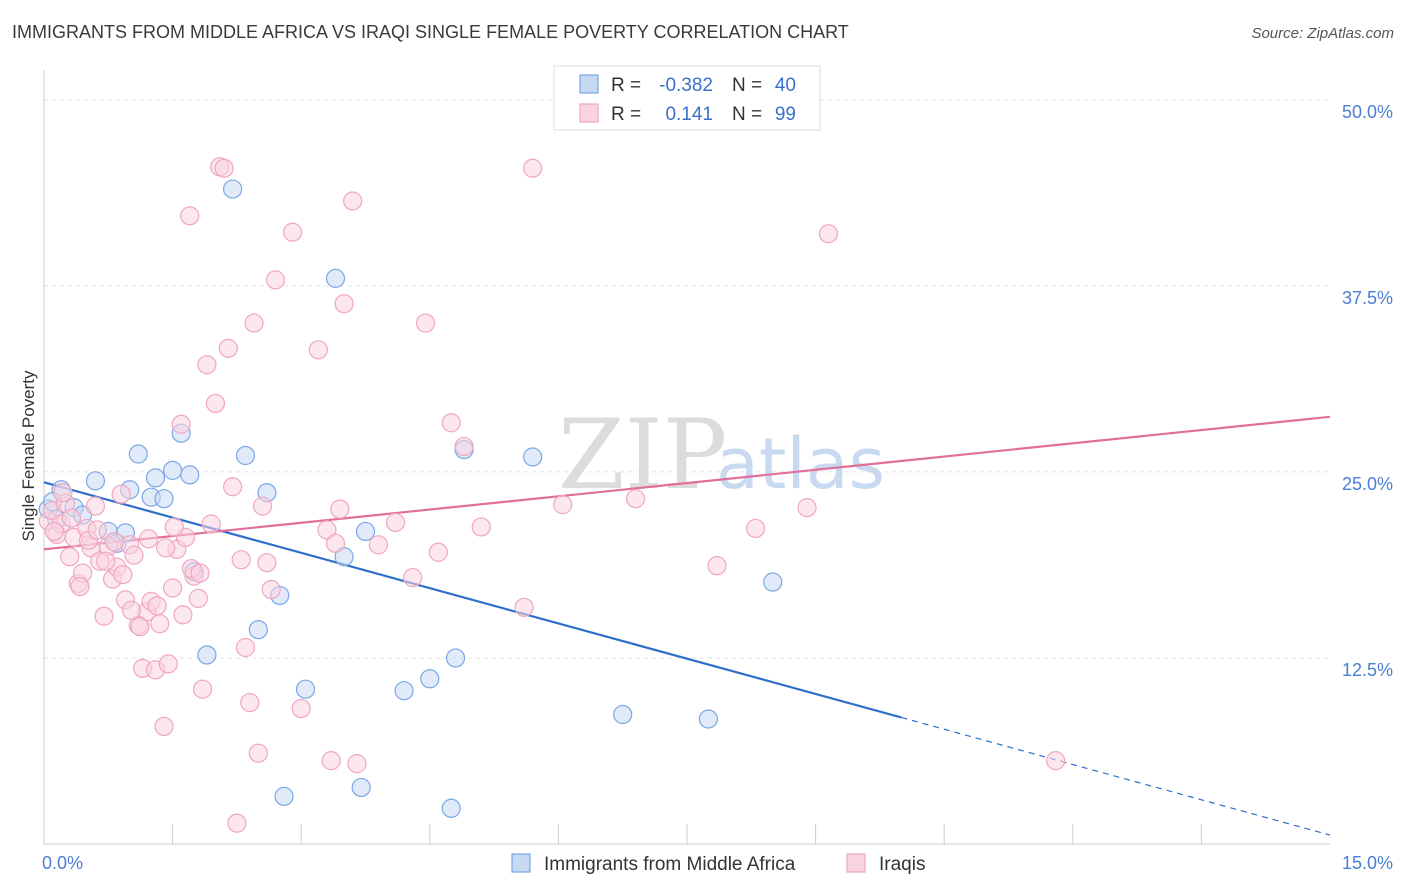 The height and width of the screenshot is (892, 1406). I want to click on series-legend: Immigrants from Middle Africa Iraqis, so click(718, 864).